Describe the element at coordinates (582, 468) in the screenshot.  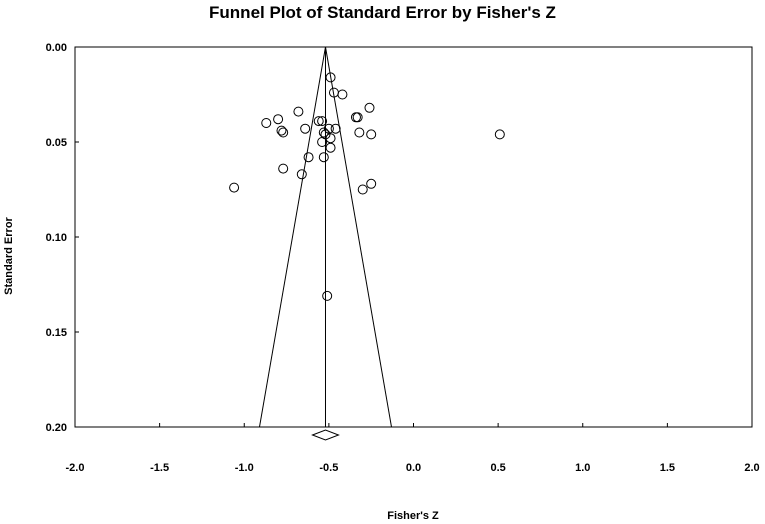
I see `x-tick-label: 1.0` at that location.